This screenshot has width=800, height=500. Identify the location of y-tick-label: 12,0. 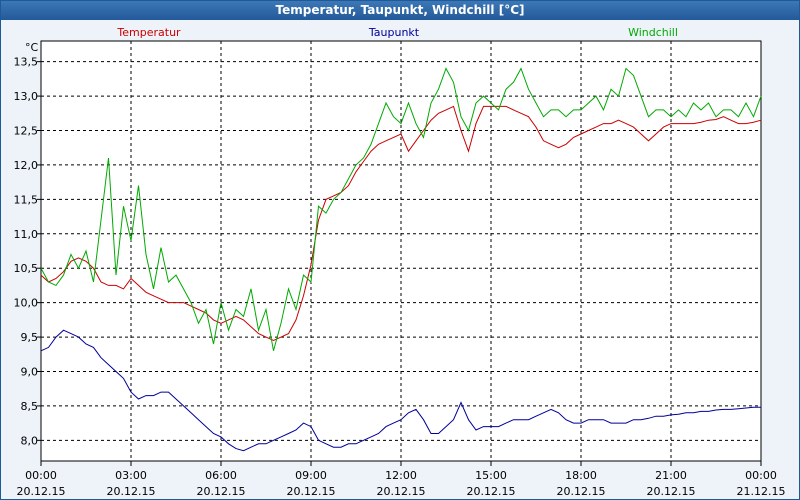
(26, 165).